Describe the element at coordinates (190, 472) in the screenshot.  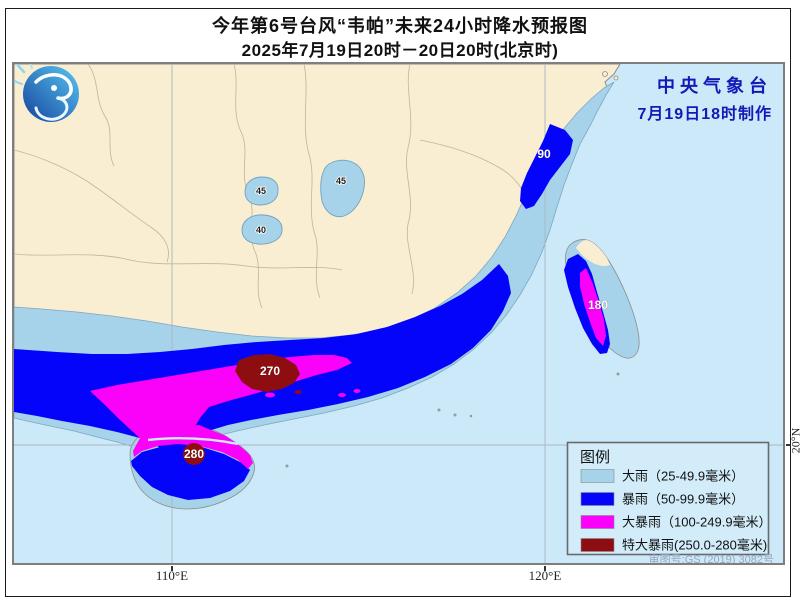
I see `hainan-storm-band` at that location.